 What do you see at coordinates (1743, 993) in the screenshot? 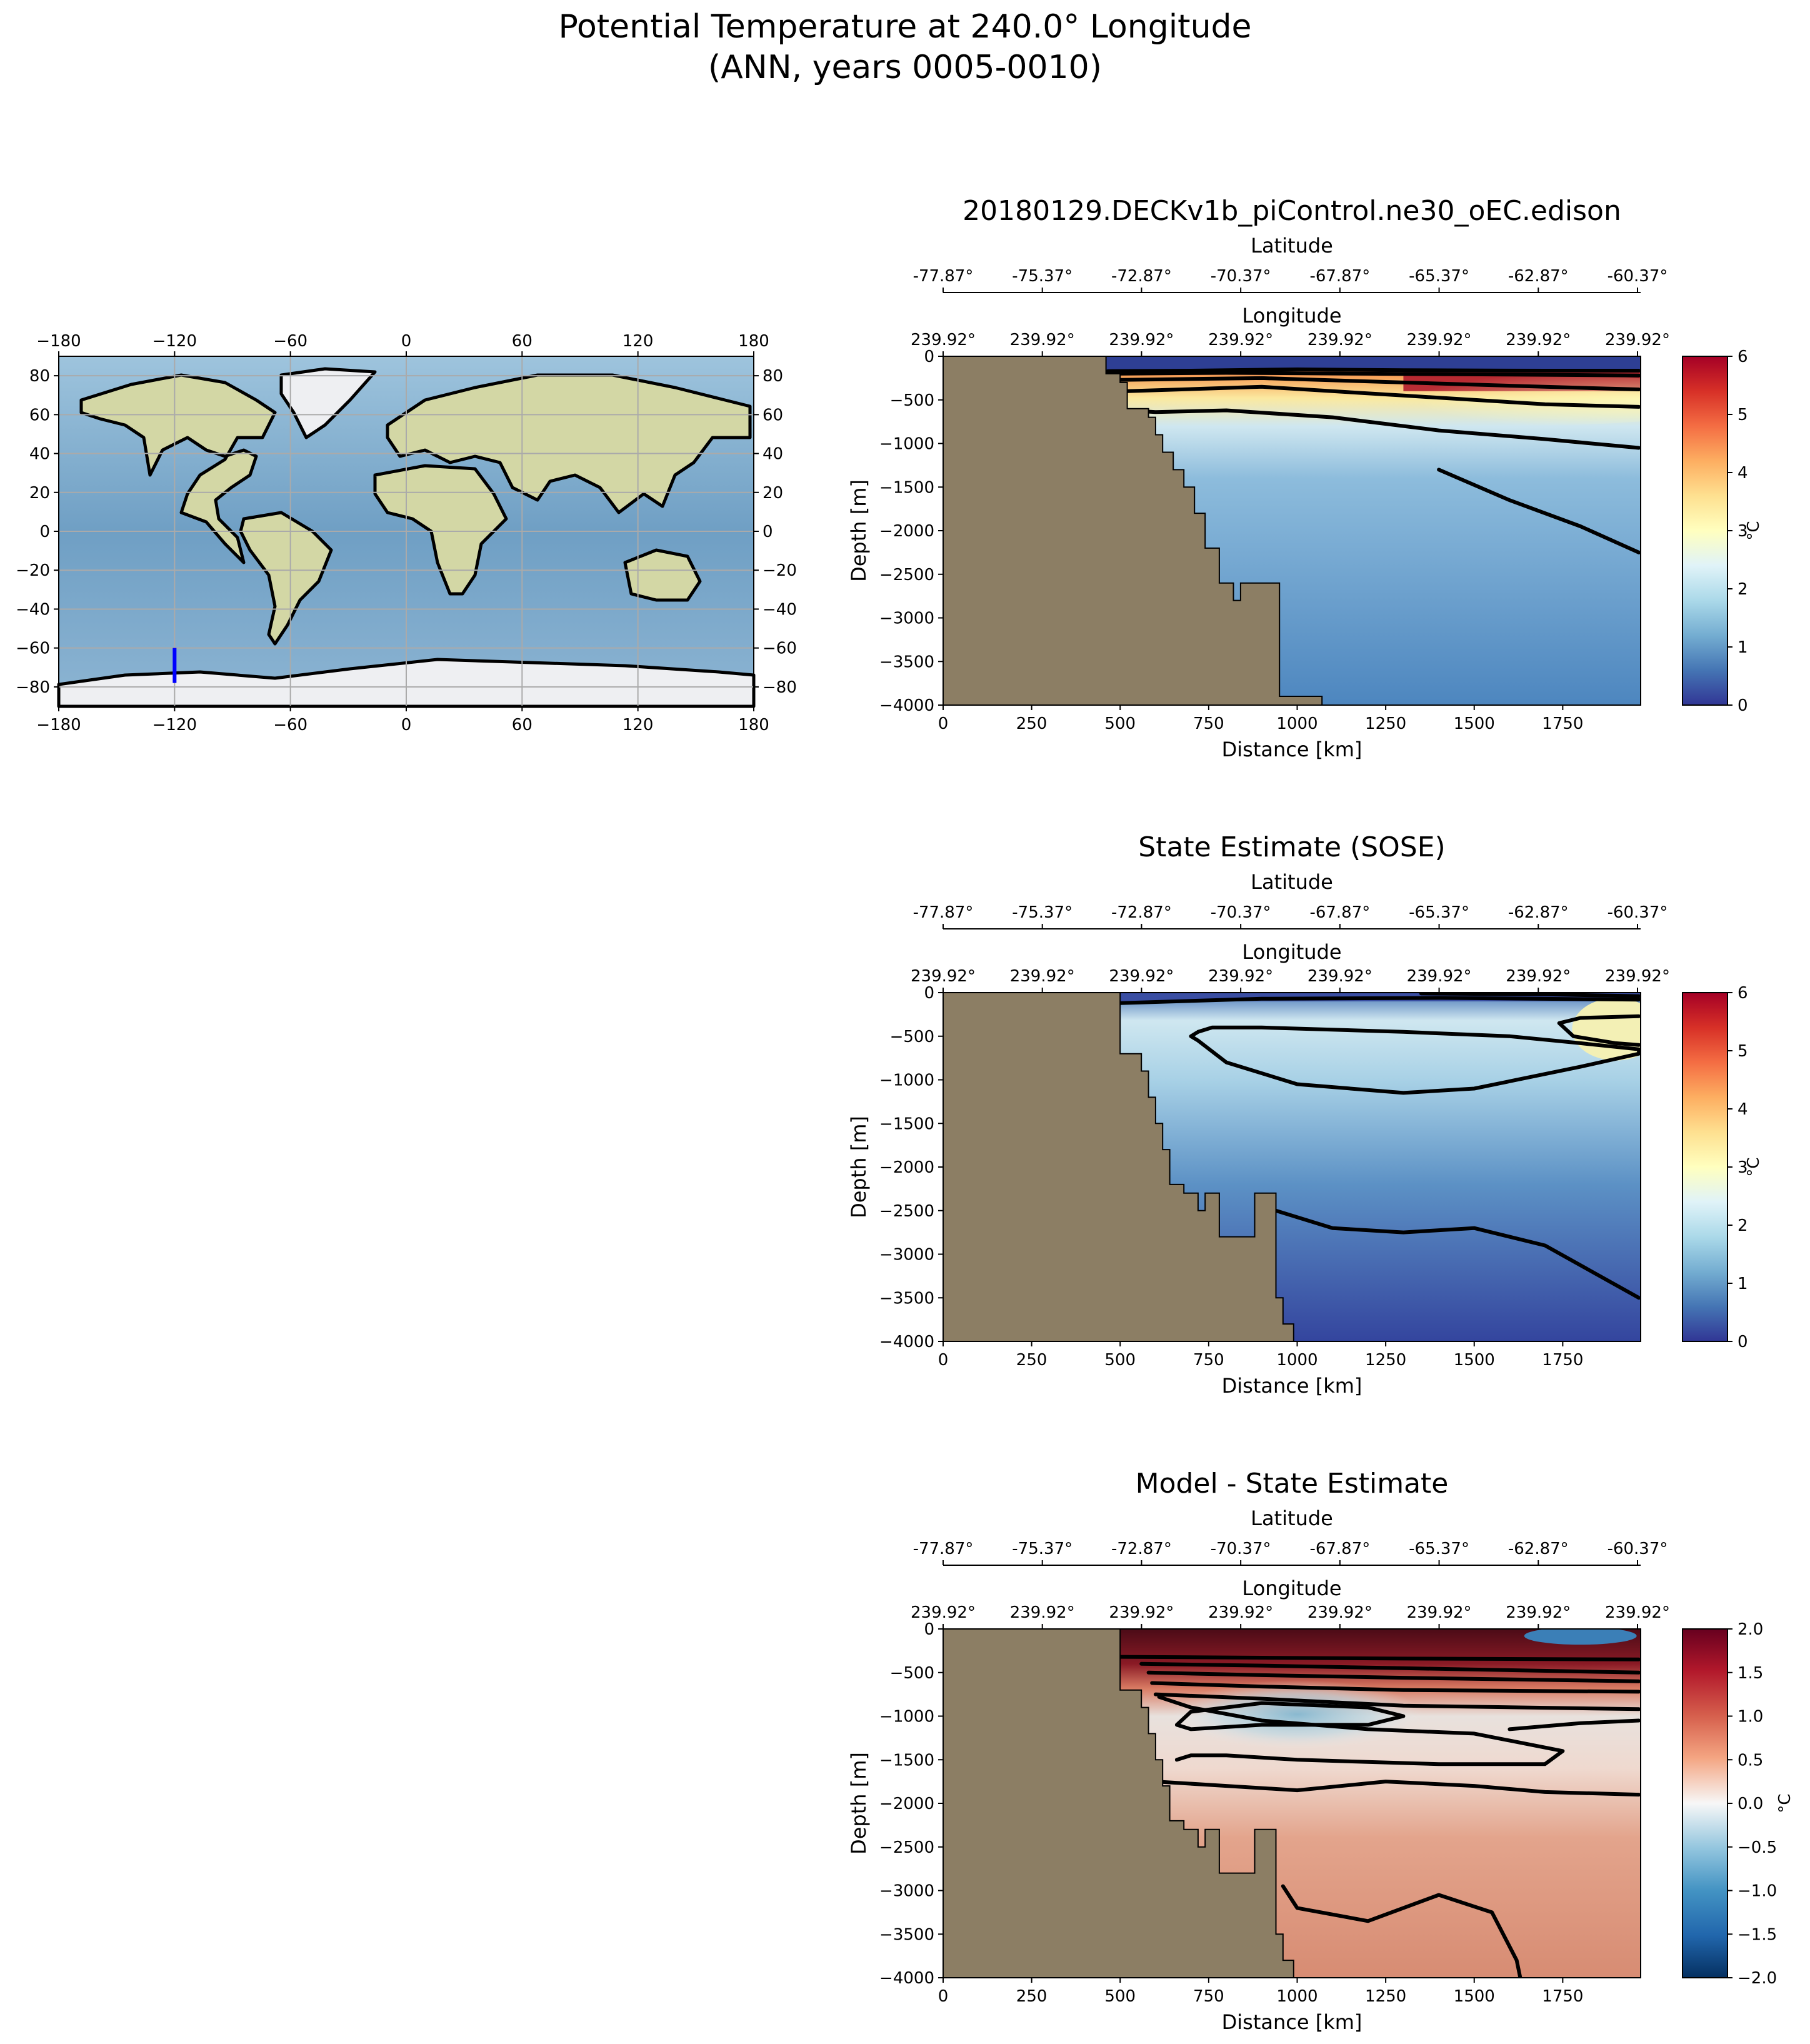
I see `colorbar-tick-label: 6` at bounding box center [1743, 993].